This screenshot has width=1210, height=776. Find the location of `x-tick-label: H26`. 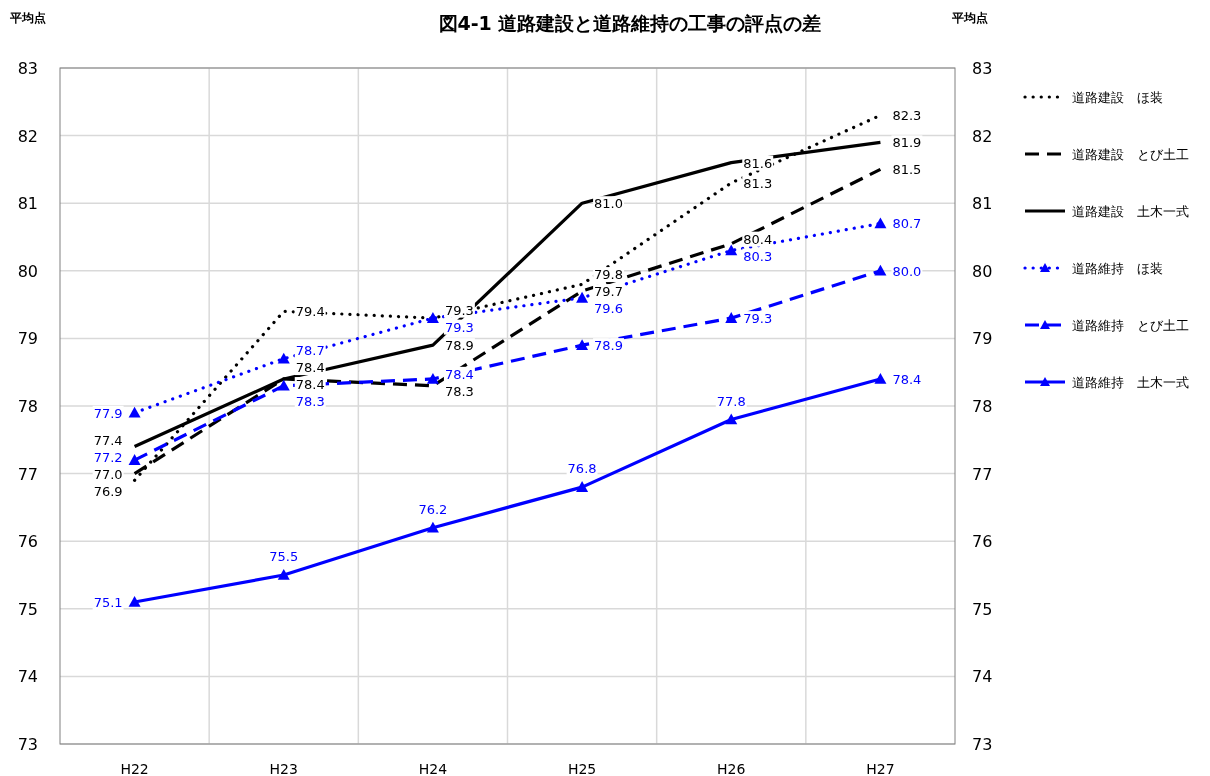

x-tick-label: H26 is located at coordinates (731, 768).